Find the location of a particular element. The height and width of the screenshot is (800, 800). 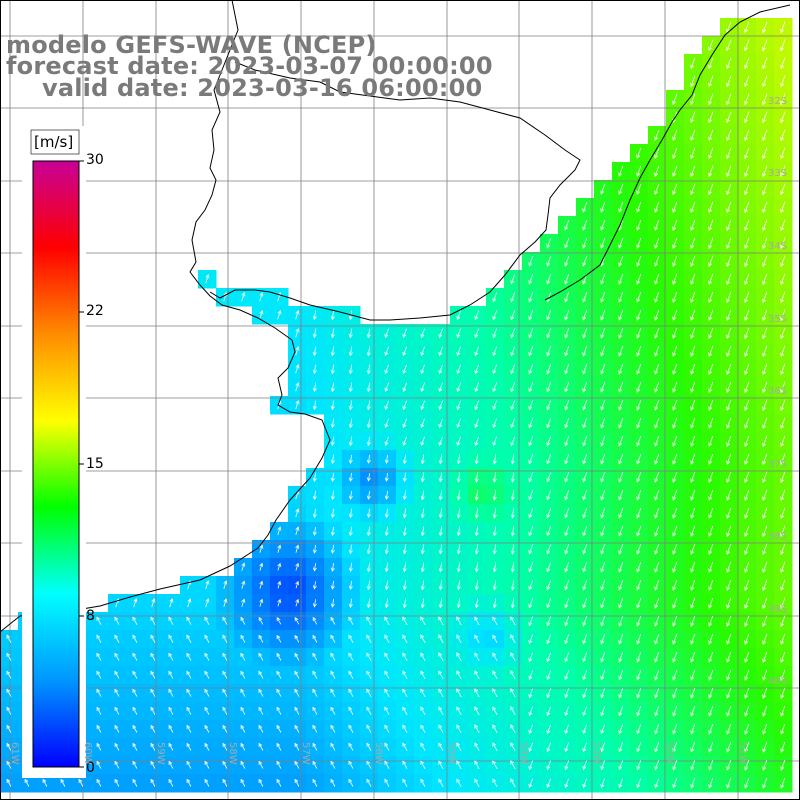

latitude-label: 39S is located at coordinates (778, 609).